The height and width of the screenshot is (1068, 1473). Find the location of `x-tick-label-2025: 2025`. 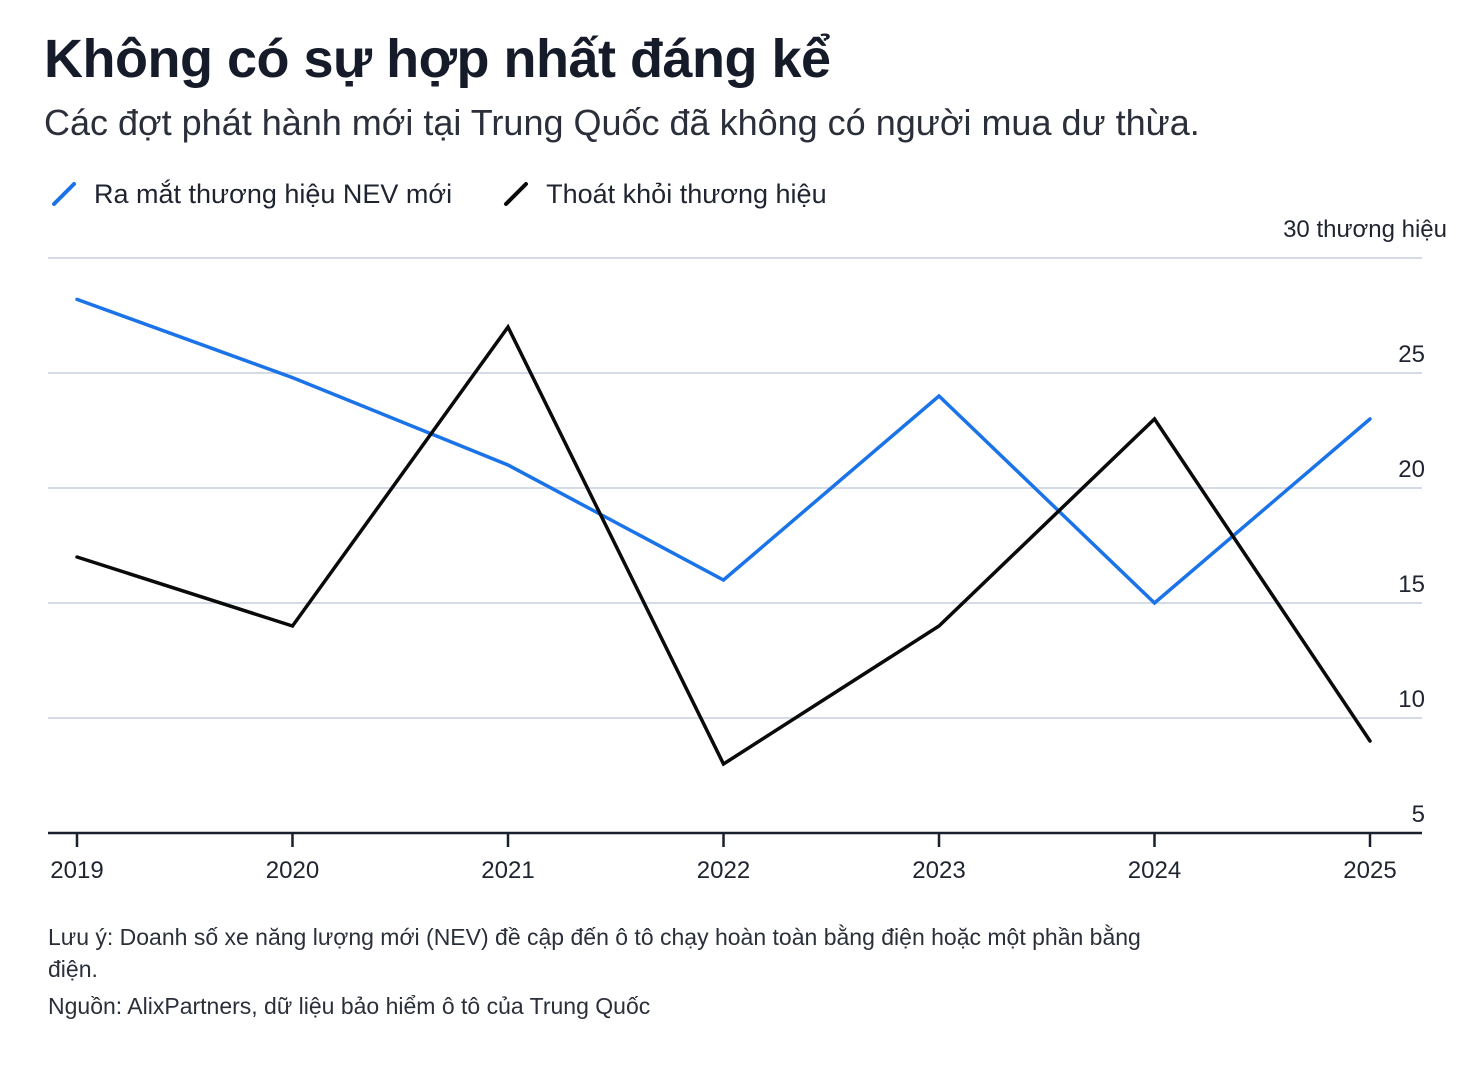

x-tick-label-2025: 2025 is located at coordinates (1369, 870).